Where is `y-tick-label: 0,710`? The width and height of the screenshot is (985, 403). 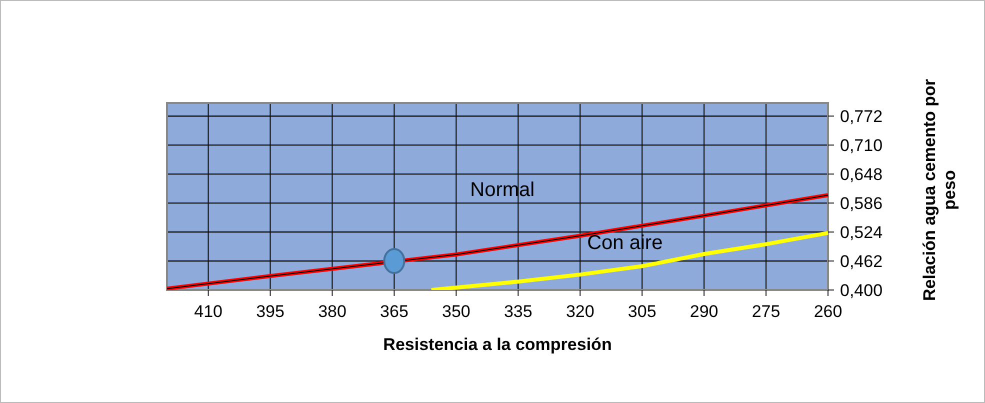 y-tick-label: 0,710 is located at coordinates (861, 146).